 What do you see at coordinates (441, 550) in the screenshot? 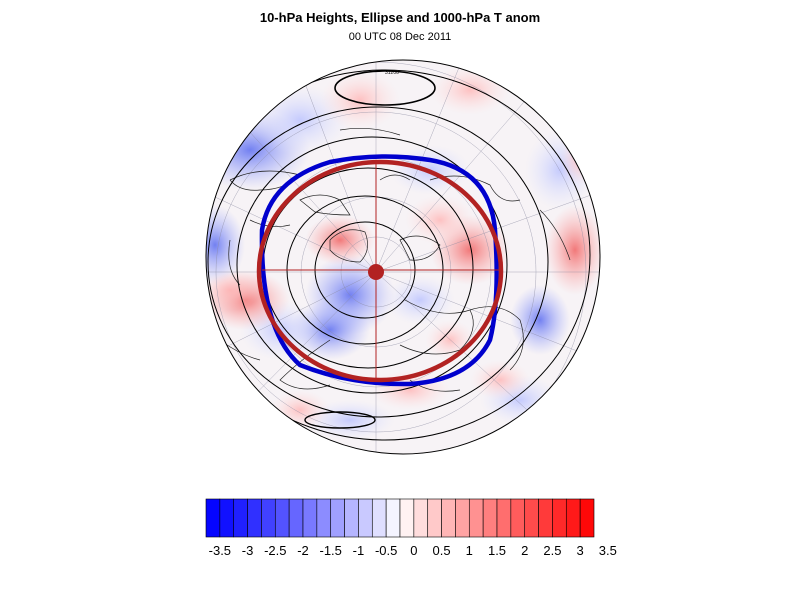
I see `colorbar-tick-label: 0.5` at bounding box center [441, 550].